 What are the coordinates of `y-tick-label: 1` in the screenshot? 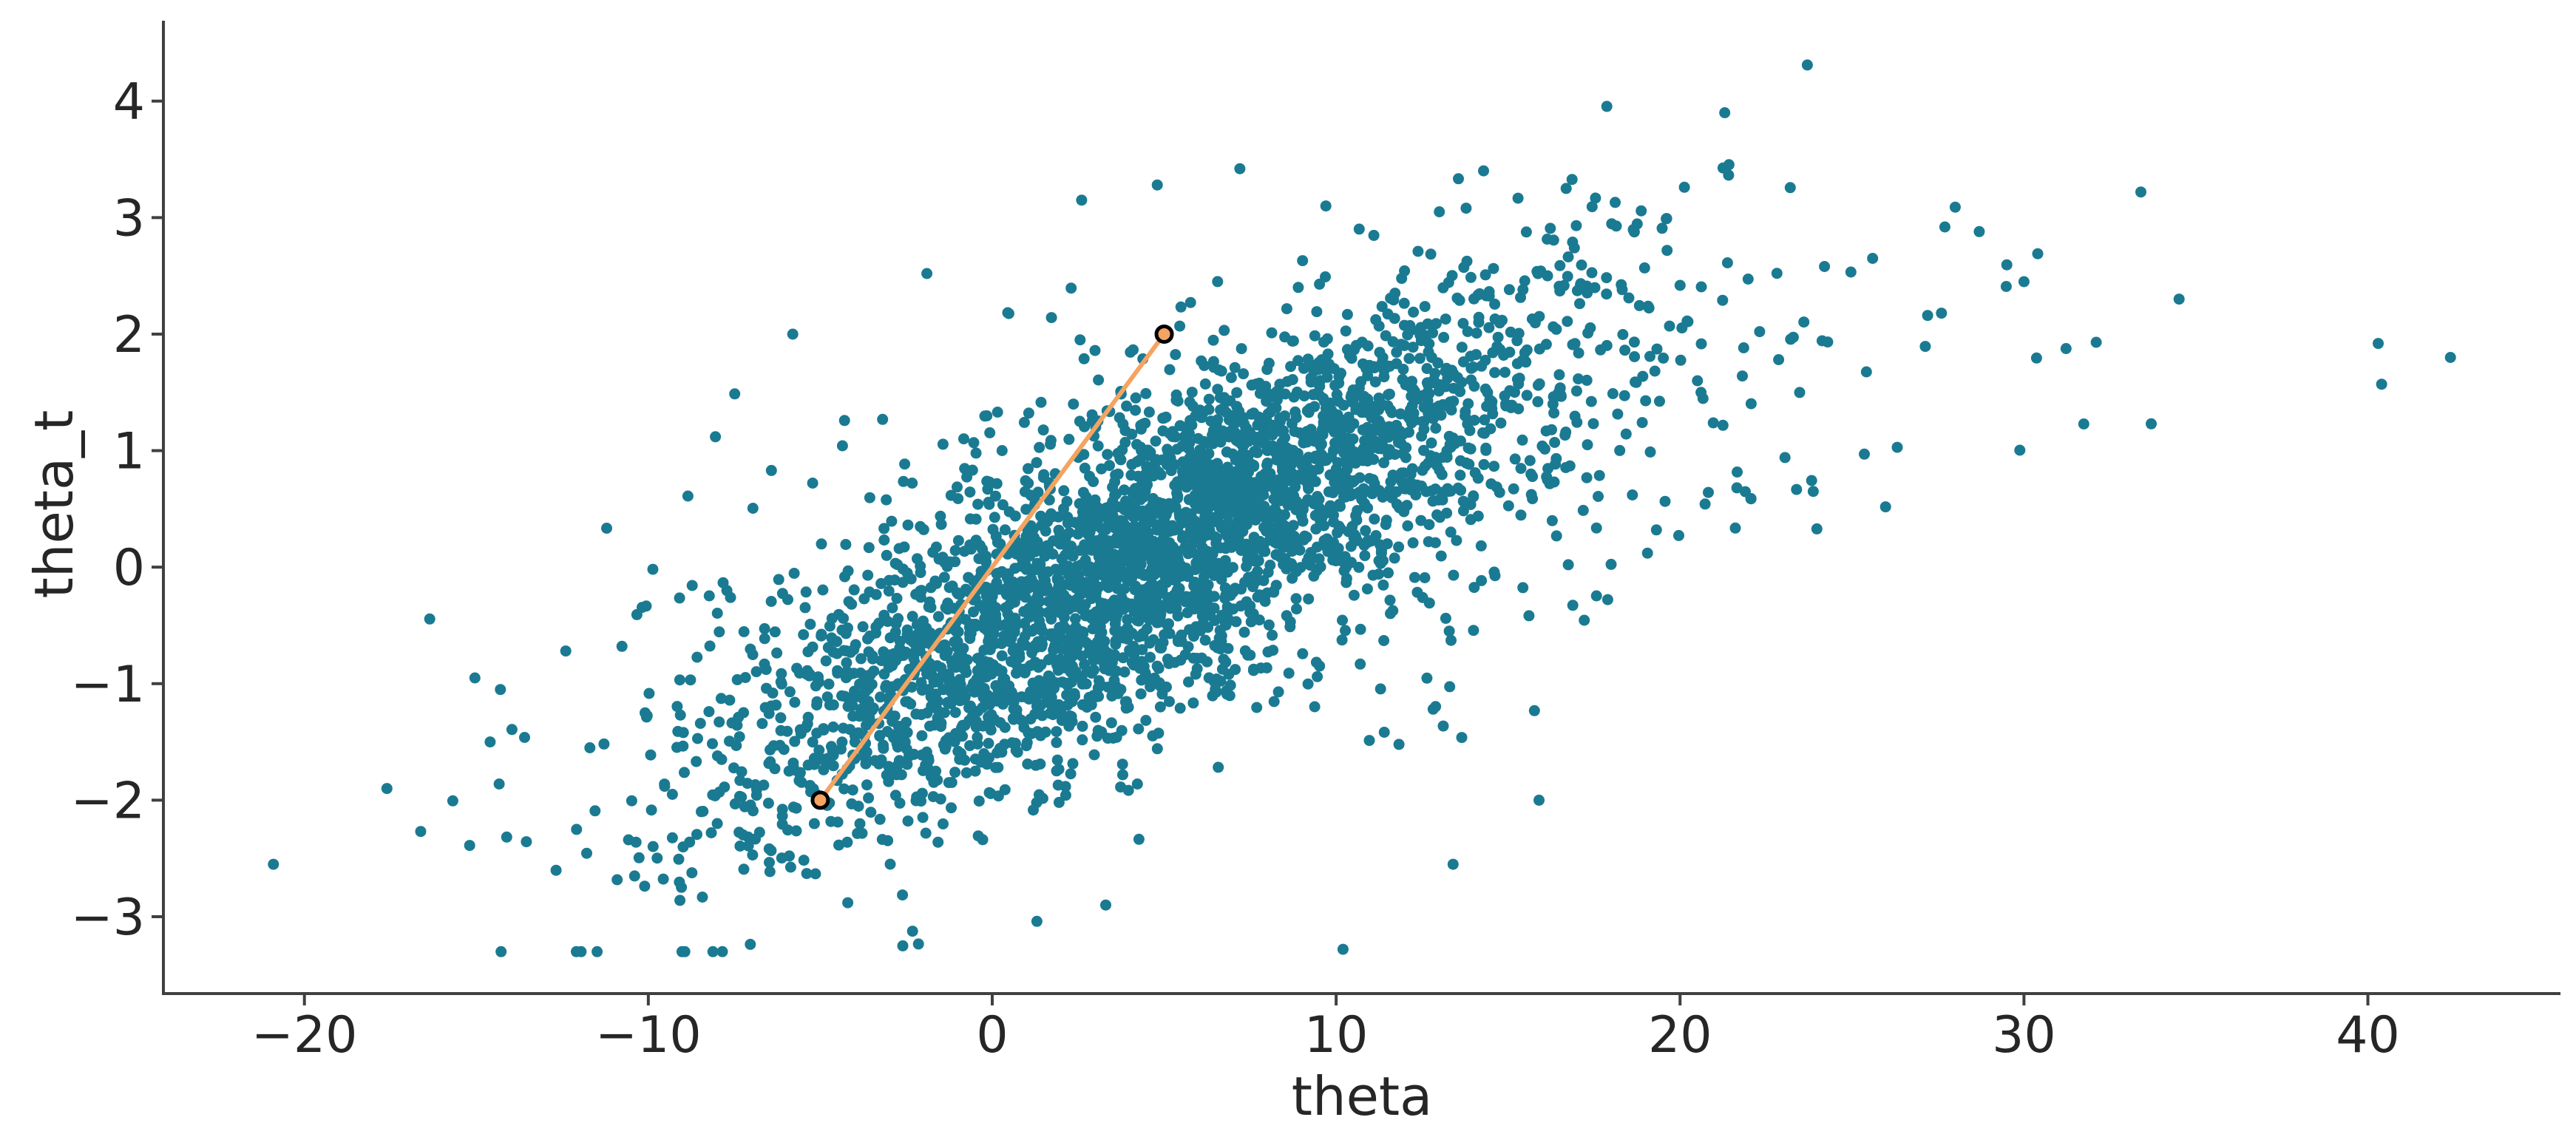 It's located at (129, 452).